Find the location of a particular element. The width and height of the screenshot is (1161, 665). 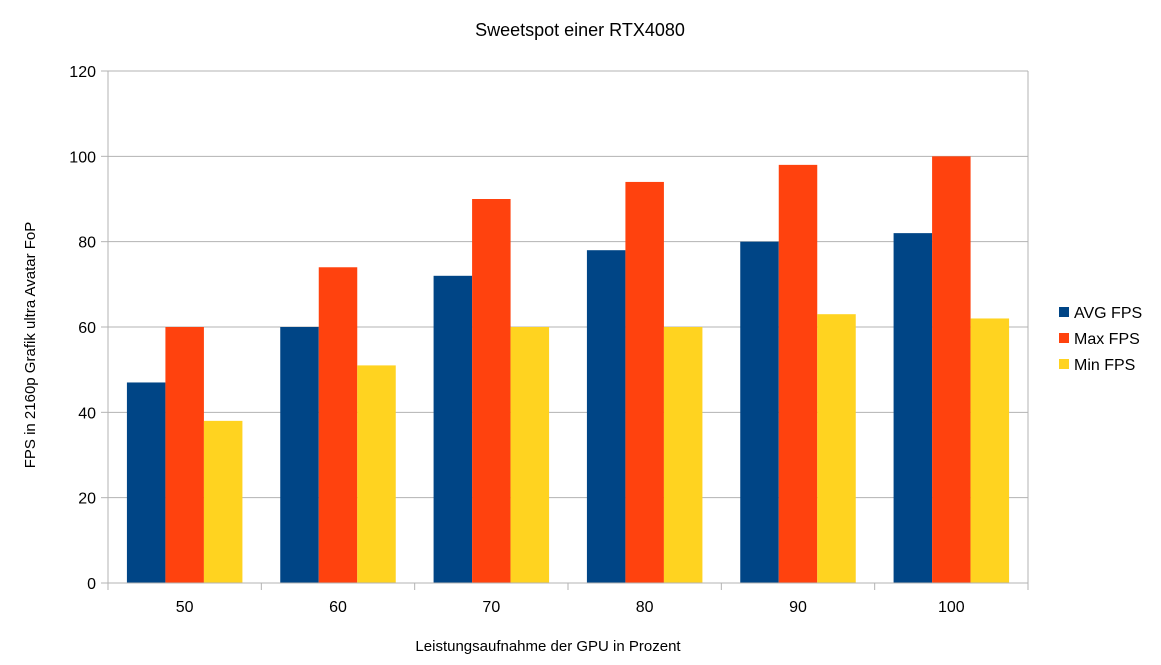

x-tick-label: 70 is located at coordinates (491, 607).